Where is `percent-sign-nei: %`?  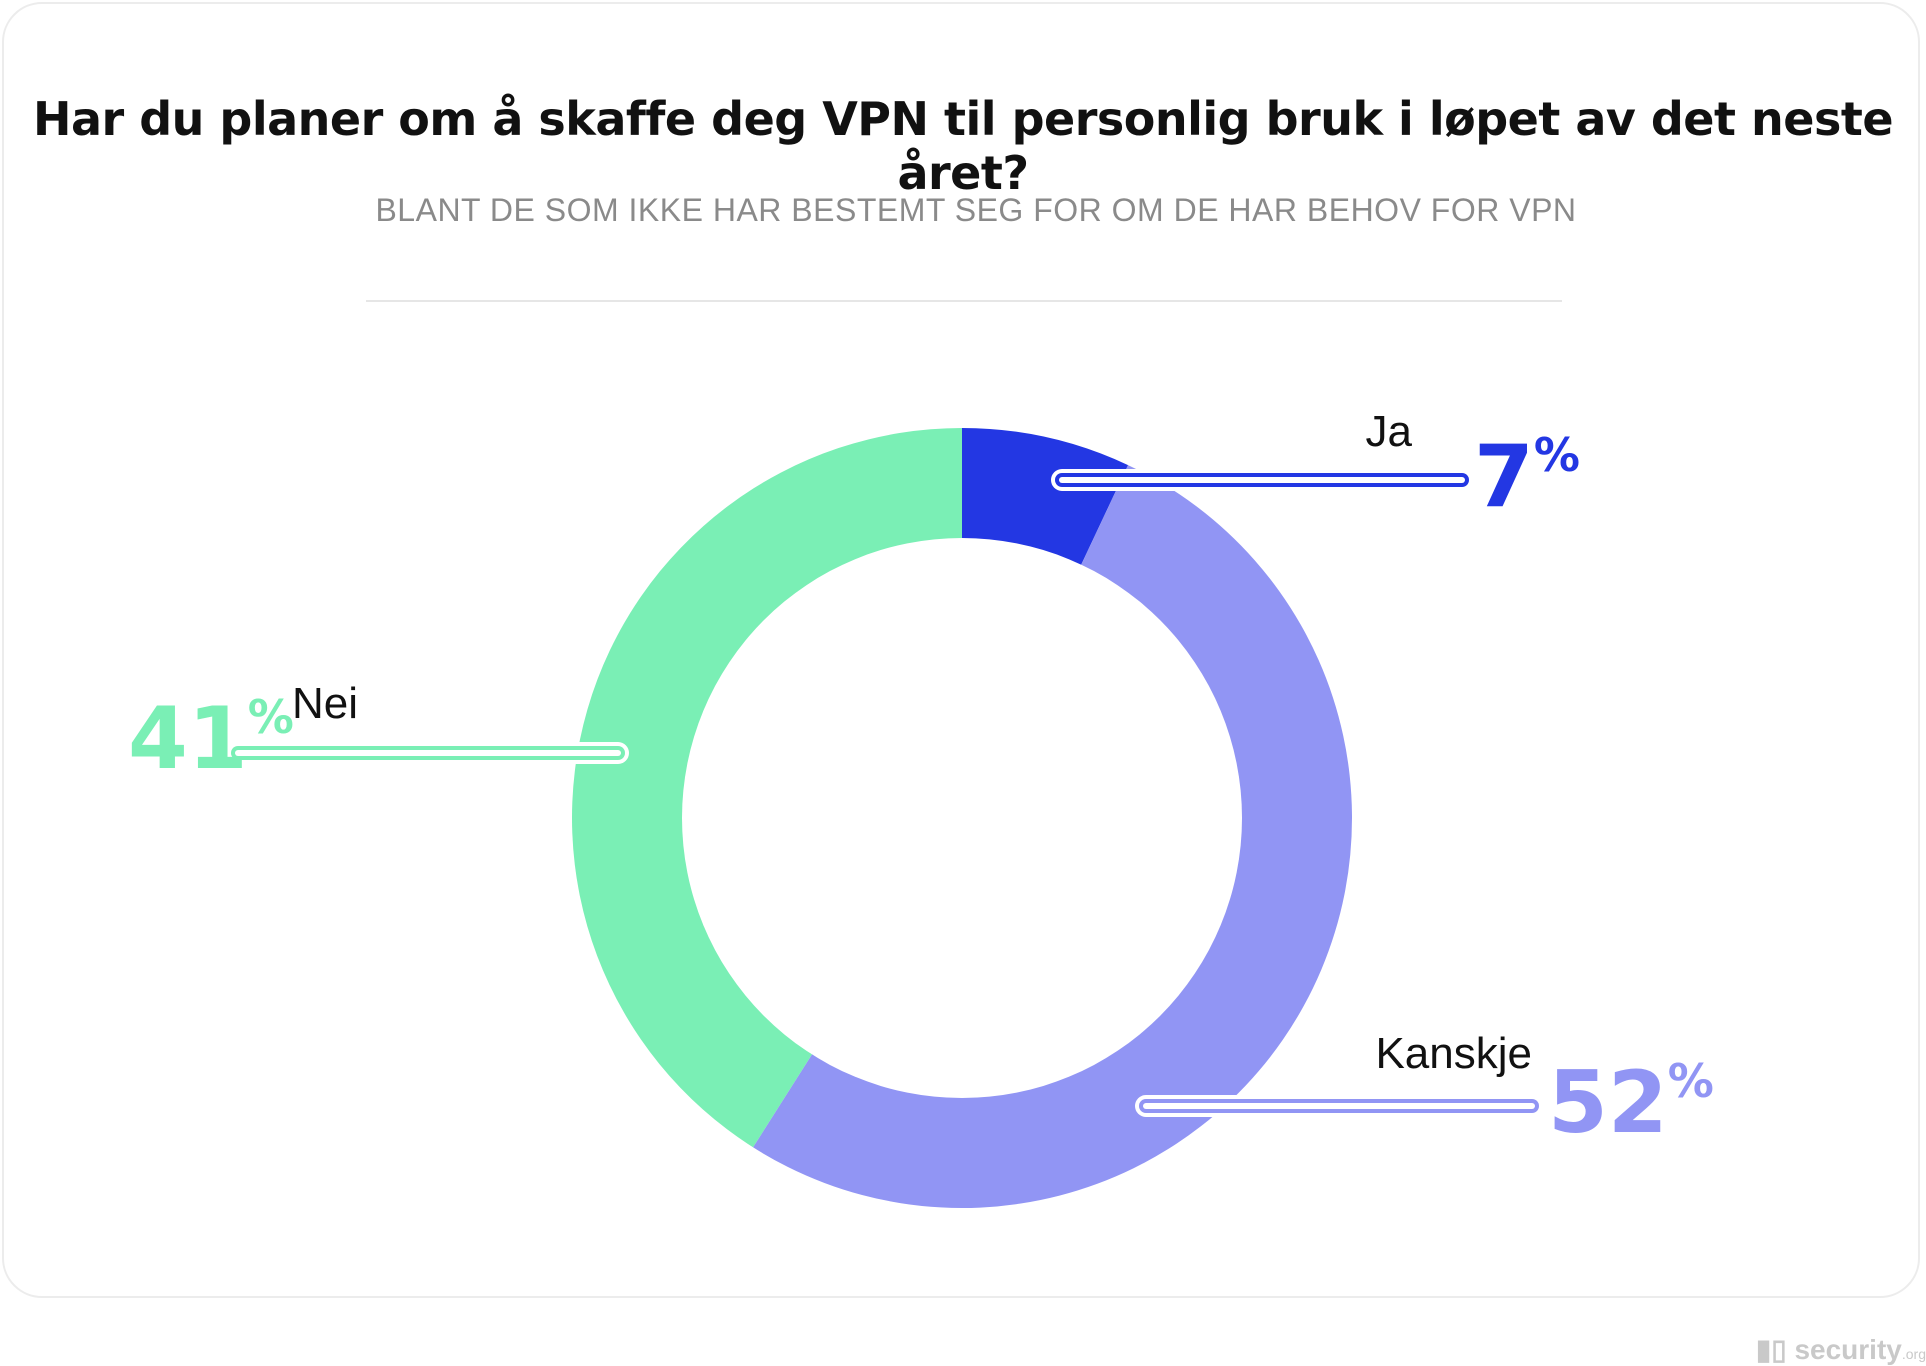
percent-sign-nei: % is located at coordinates (271, 717).